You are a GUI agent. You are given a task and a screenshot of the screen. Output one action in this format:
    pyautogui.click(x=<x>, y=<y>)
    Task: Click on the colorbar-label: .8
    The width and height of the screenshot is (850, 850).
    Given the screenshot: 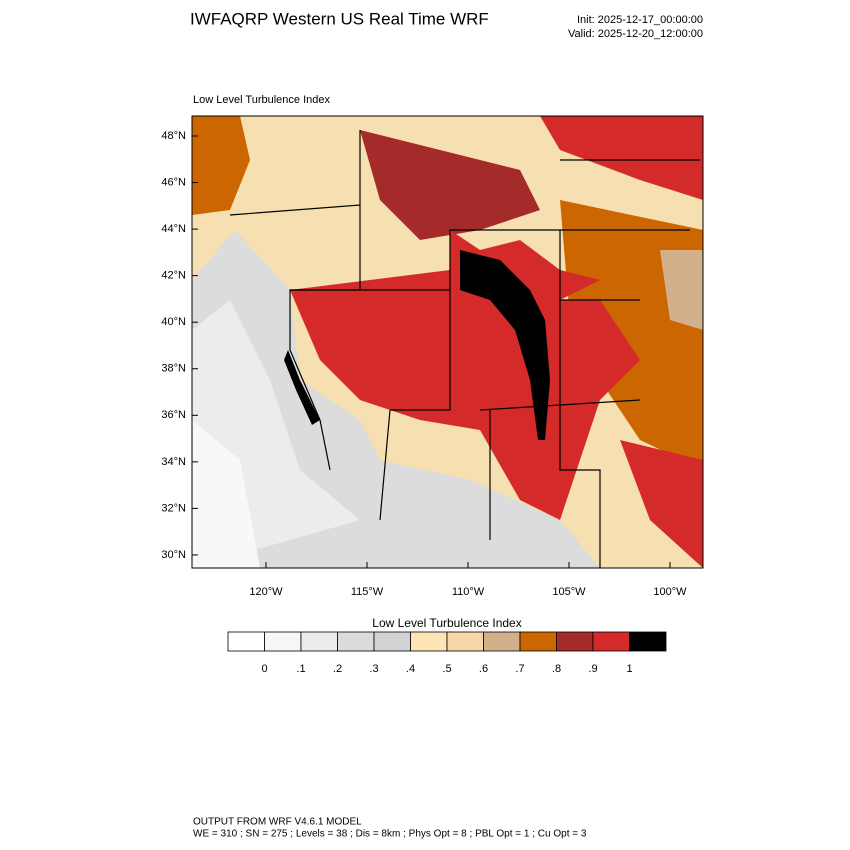 What is the action you would take?
    pyautogui.click(x=556, y=669)
    